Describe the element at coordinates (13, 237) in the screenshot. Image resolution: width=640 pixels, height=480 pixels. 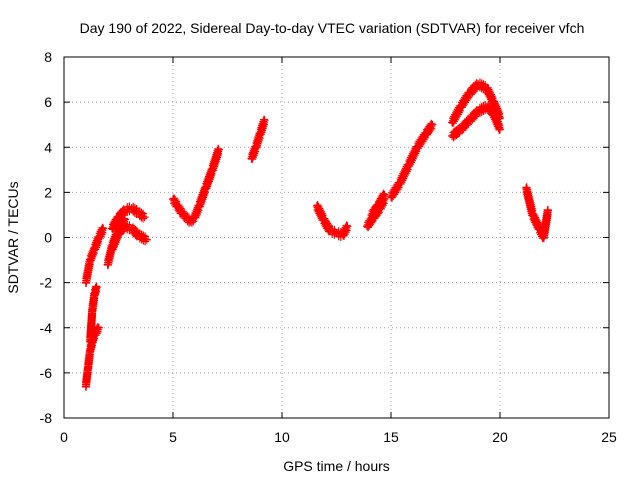
I see `y-axis-label: SDTVAR / TECUs` at that location.